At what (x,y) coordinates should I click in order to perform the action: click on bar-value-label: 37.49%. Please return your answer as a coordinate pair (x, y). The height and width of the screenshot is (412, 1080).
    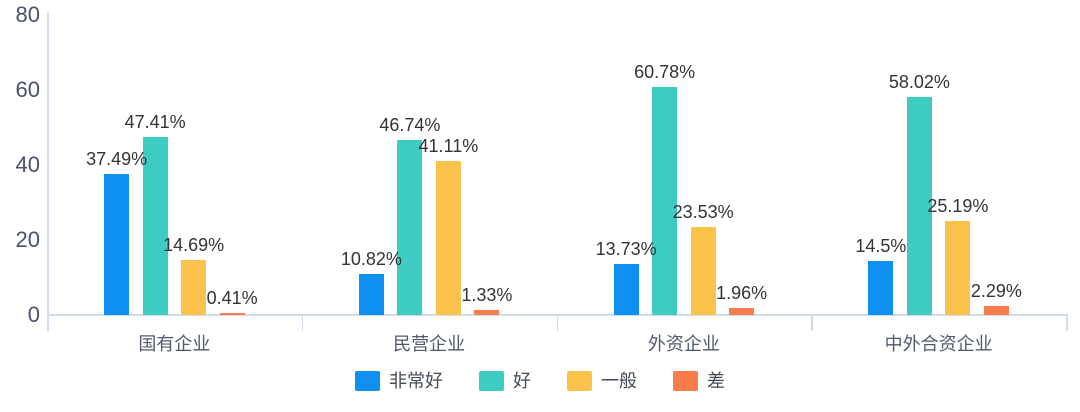
    Looking at the image, I should click on (117, 159).